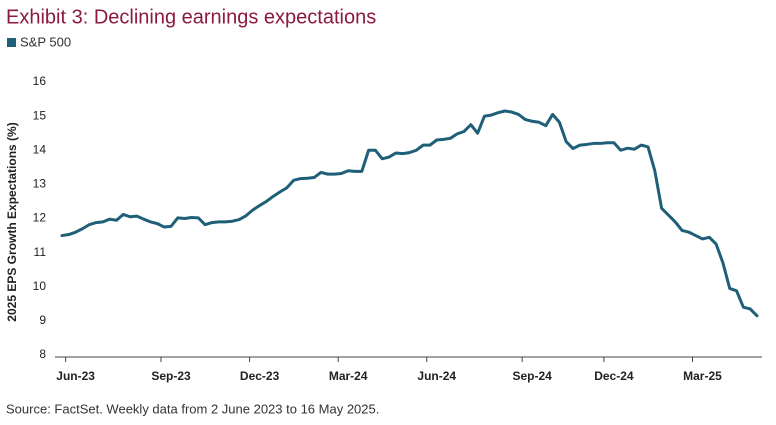 The height and width of the screenshot is (425, 776). Describe the element at coordinates (42, 354) in the screenshot. I see `y-tick-label: 8` at that location.